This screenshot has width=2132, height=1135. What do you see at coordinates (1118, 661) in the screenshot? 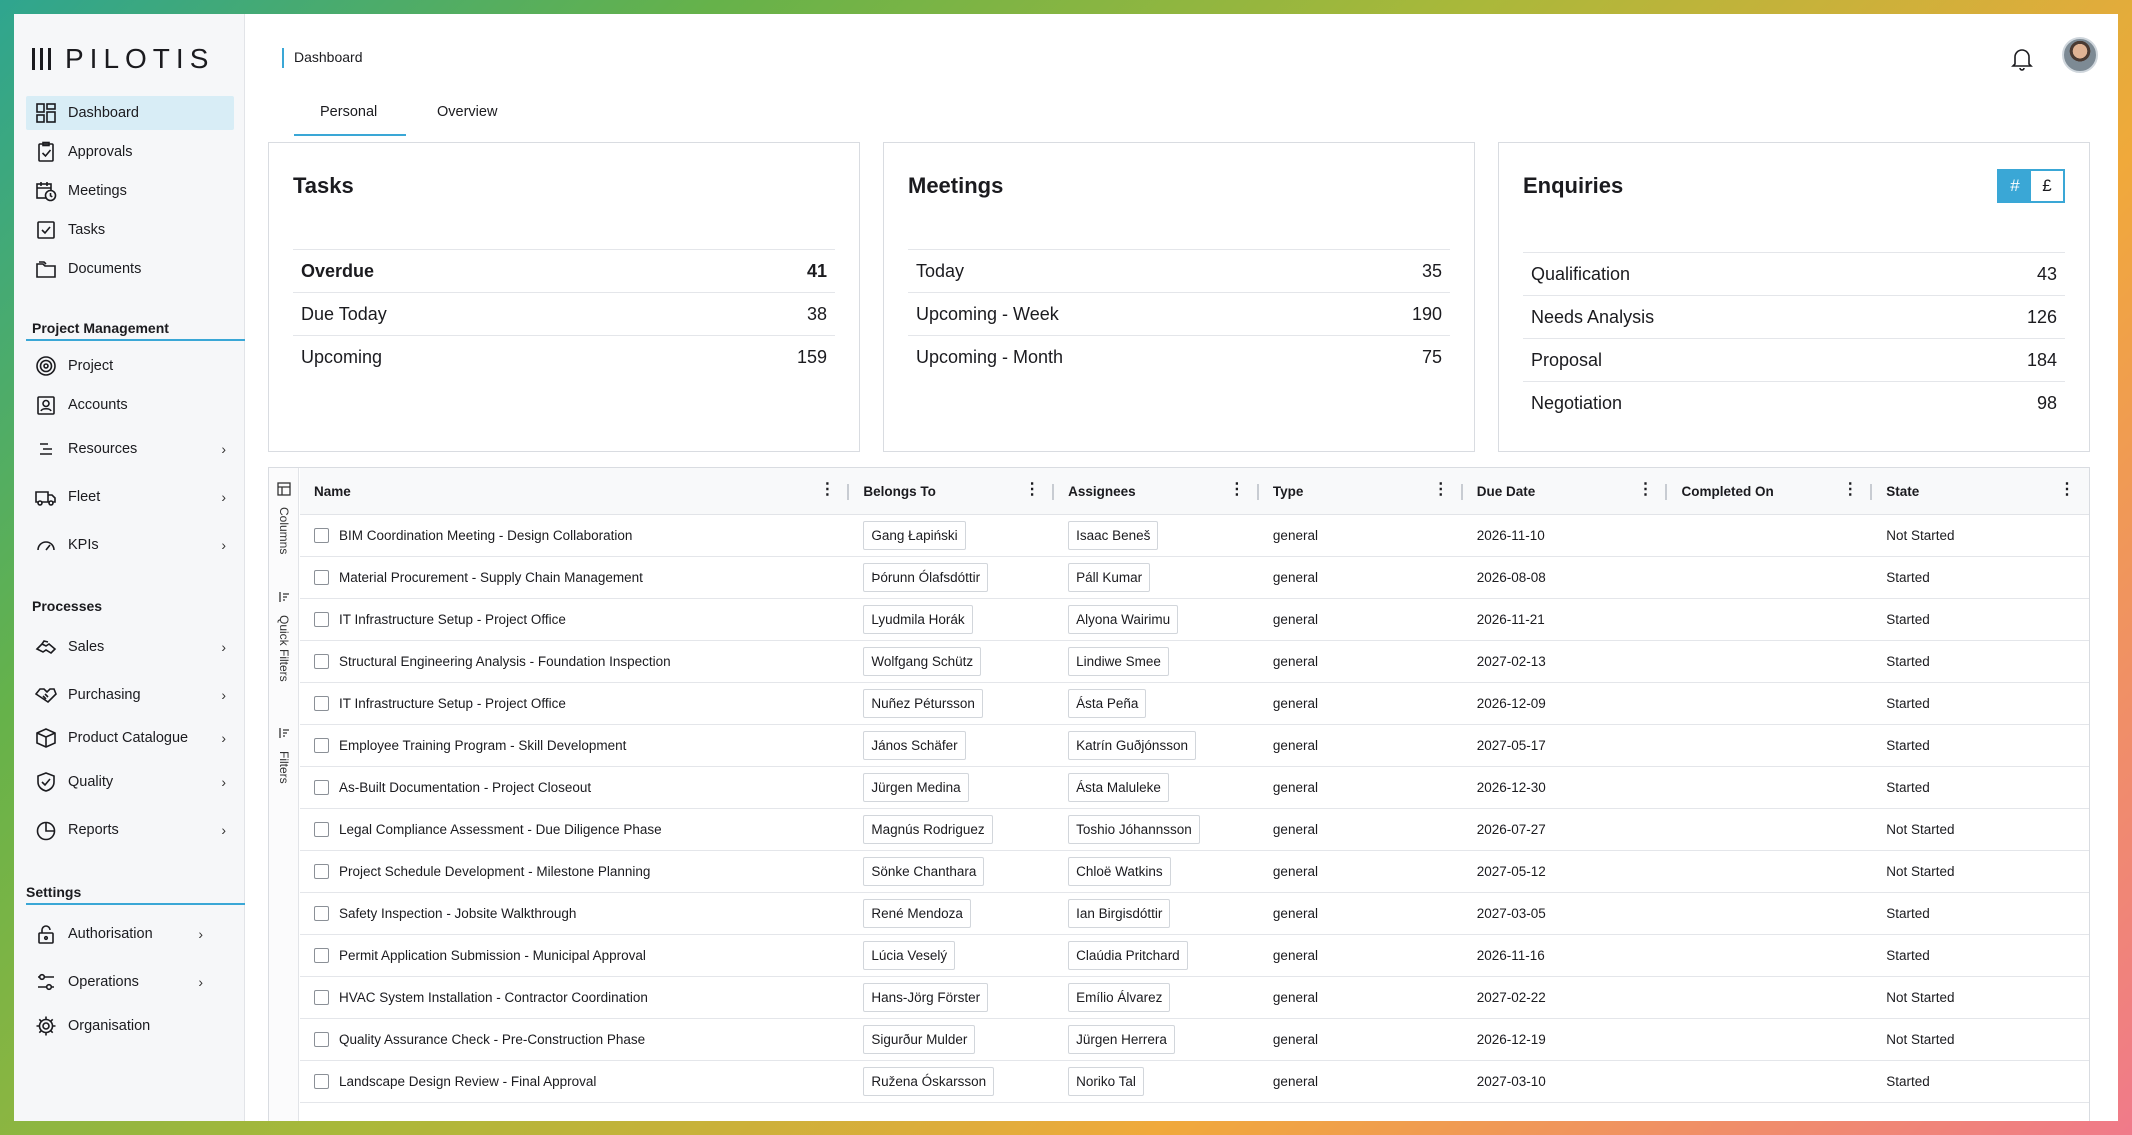
I see `person-chip: Lindiwe Smee` at bounding box center [1118, 661].